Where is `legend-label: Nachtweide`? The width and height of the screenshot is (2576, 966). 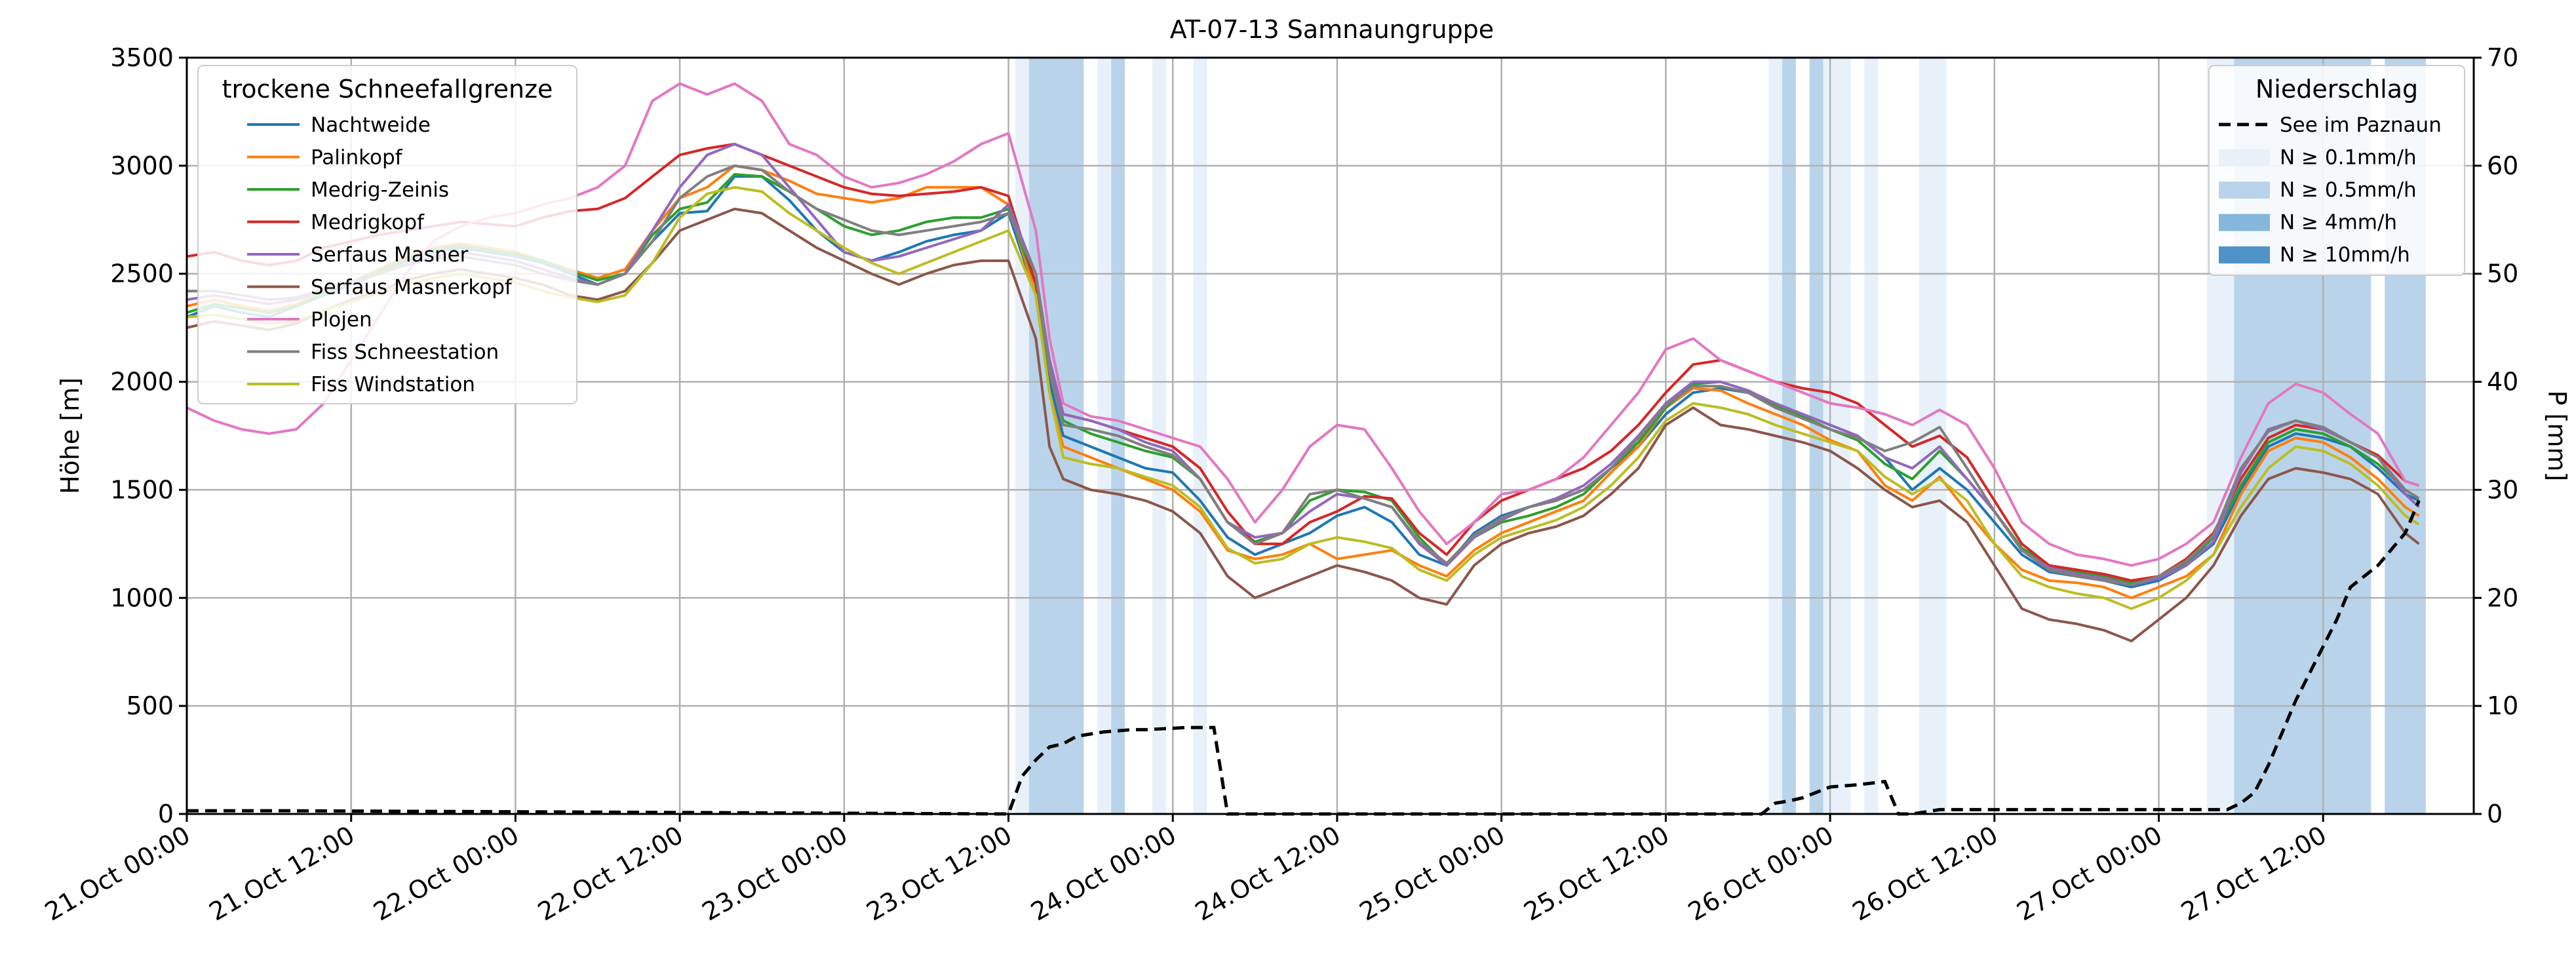 legend-label: Nachtweide is located at coordinates (371, 125).